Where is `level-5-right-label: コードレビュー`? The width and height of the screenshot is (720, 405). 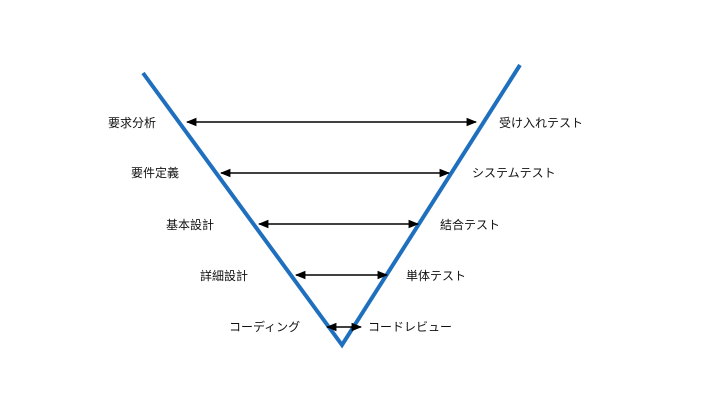
level-5-right-label: コードレビュー is located at coordinates (410, 327).